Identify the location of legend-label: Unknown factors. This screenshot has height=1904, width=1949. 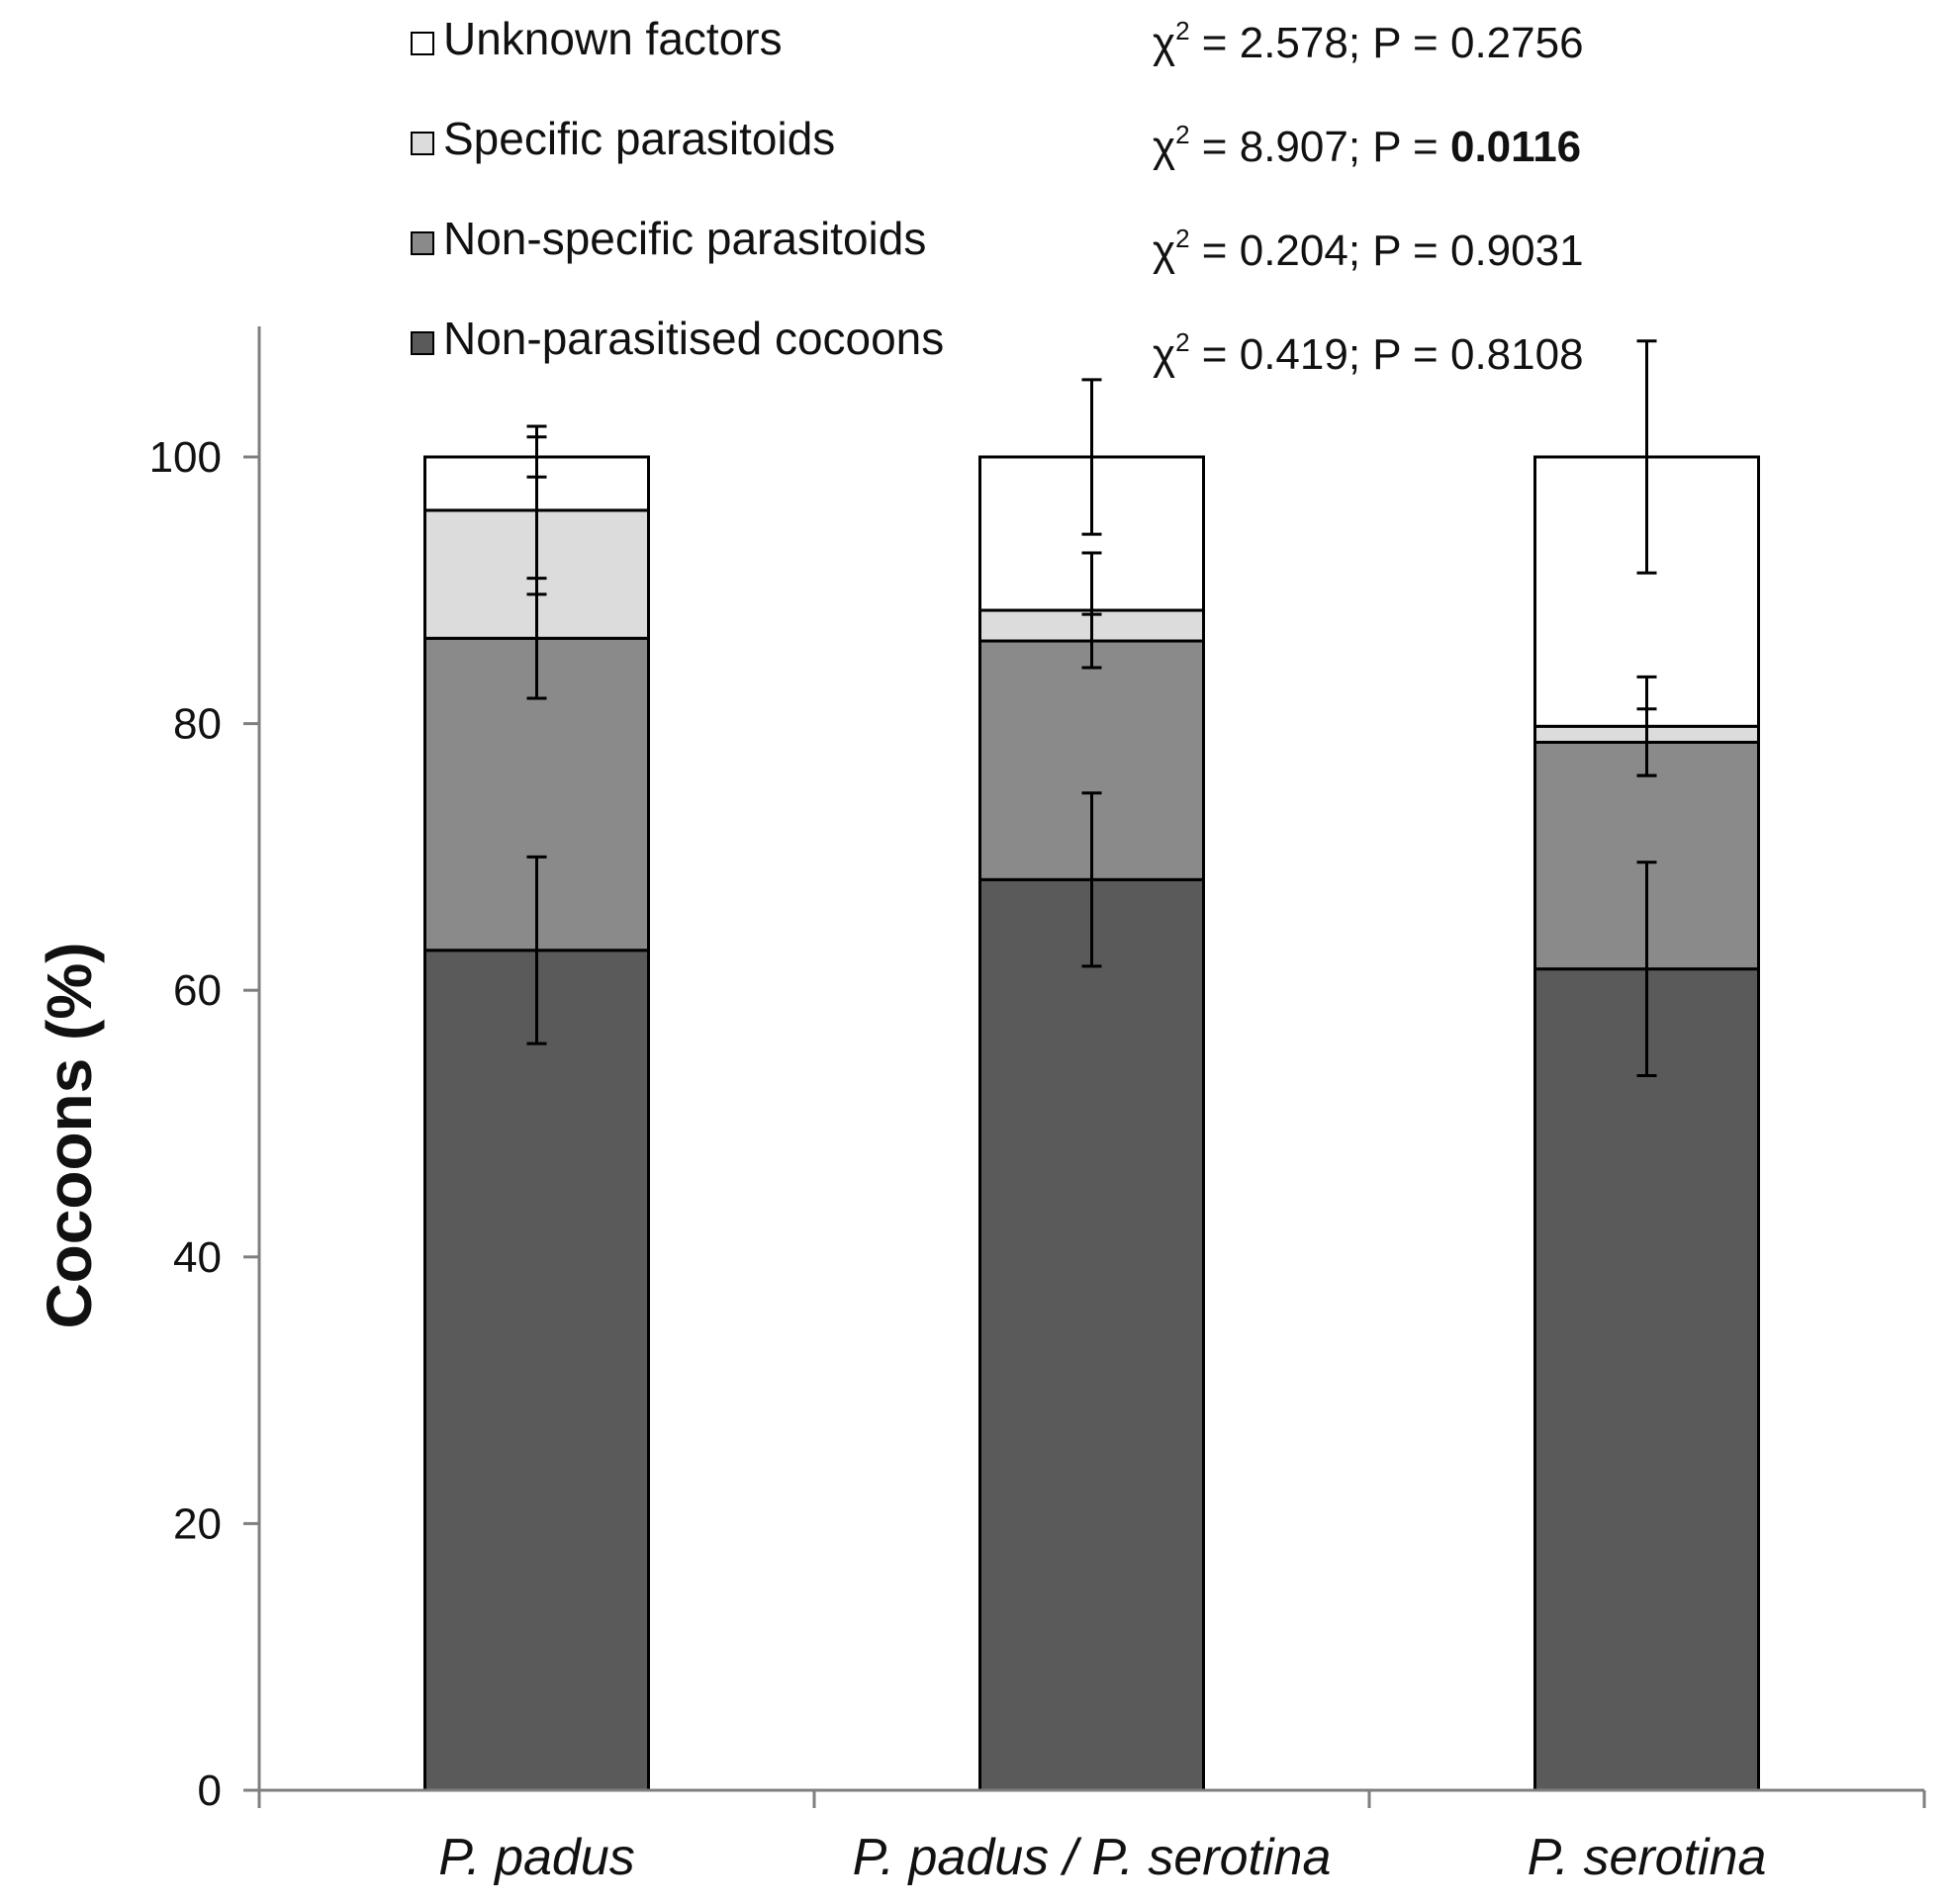
(613, 38).